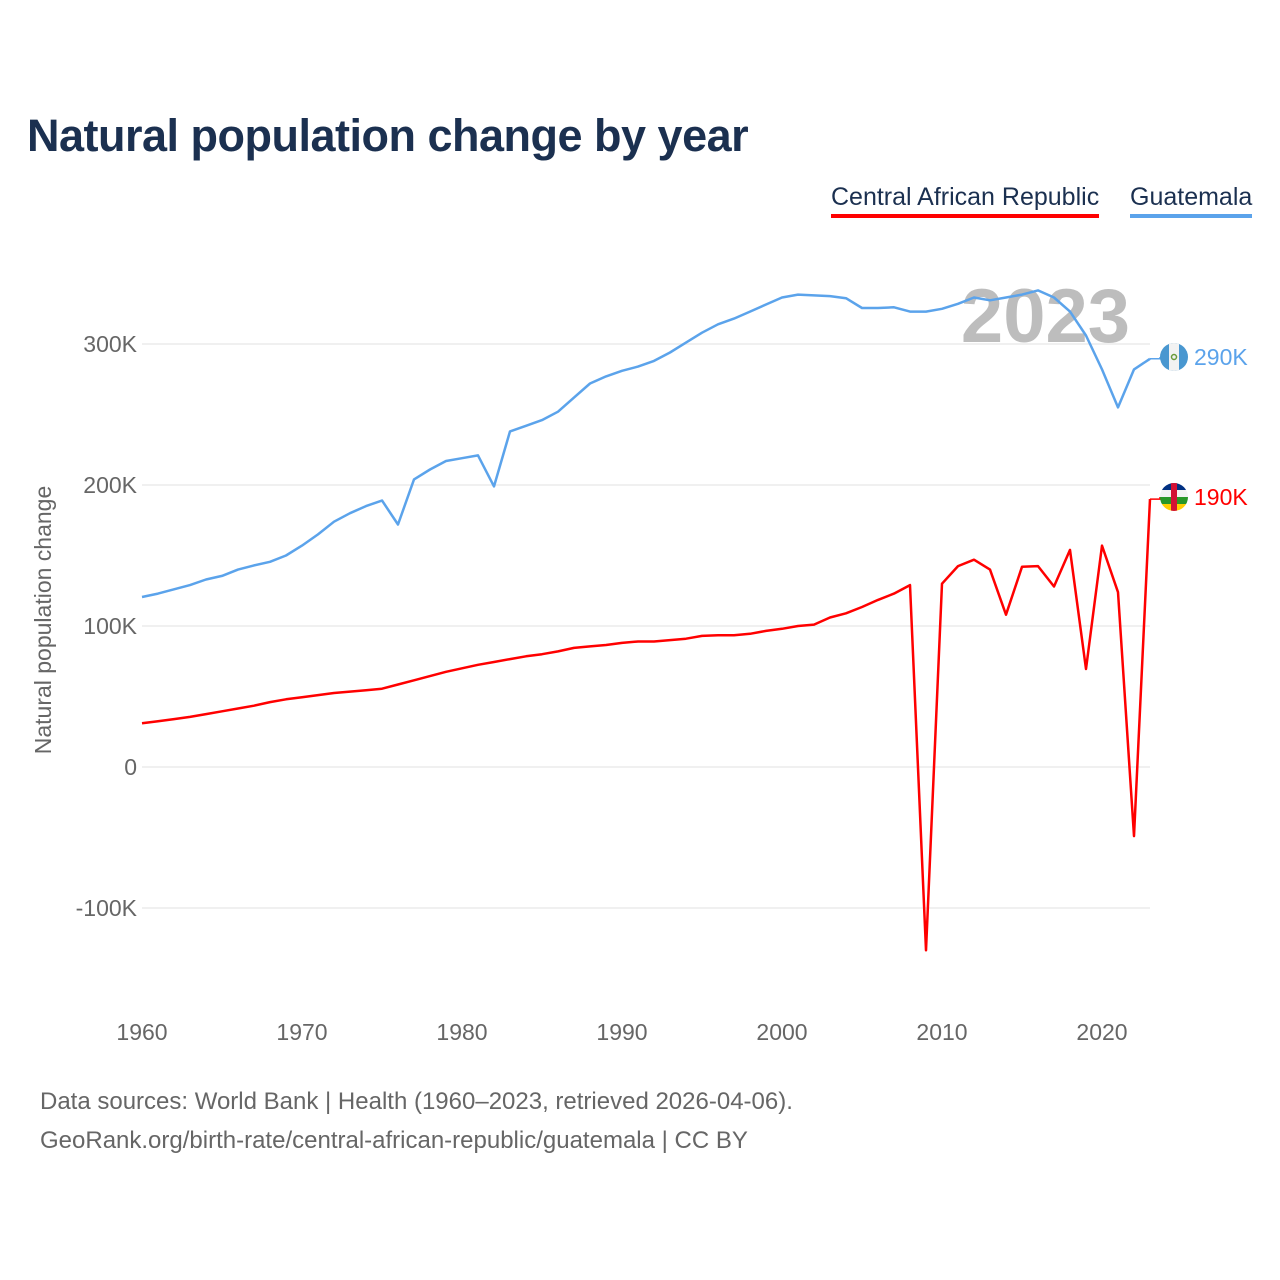 This screenshot has height=1280, width=1280. Describe the element at coordinates (388, 135) in the screenshot. I see `chart-title: Natural population change by year` at that location.